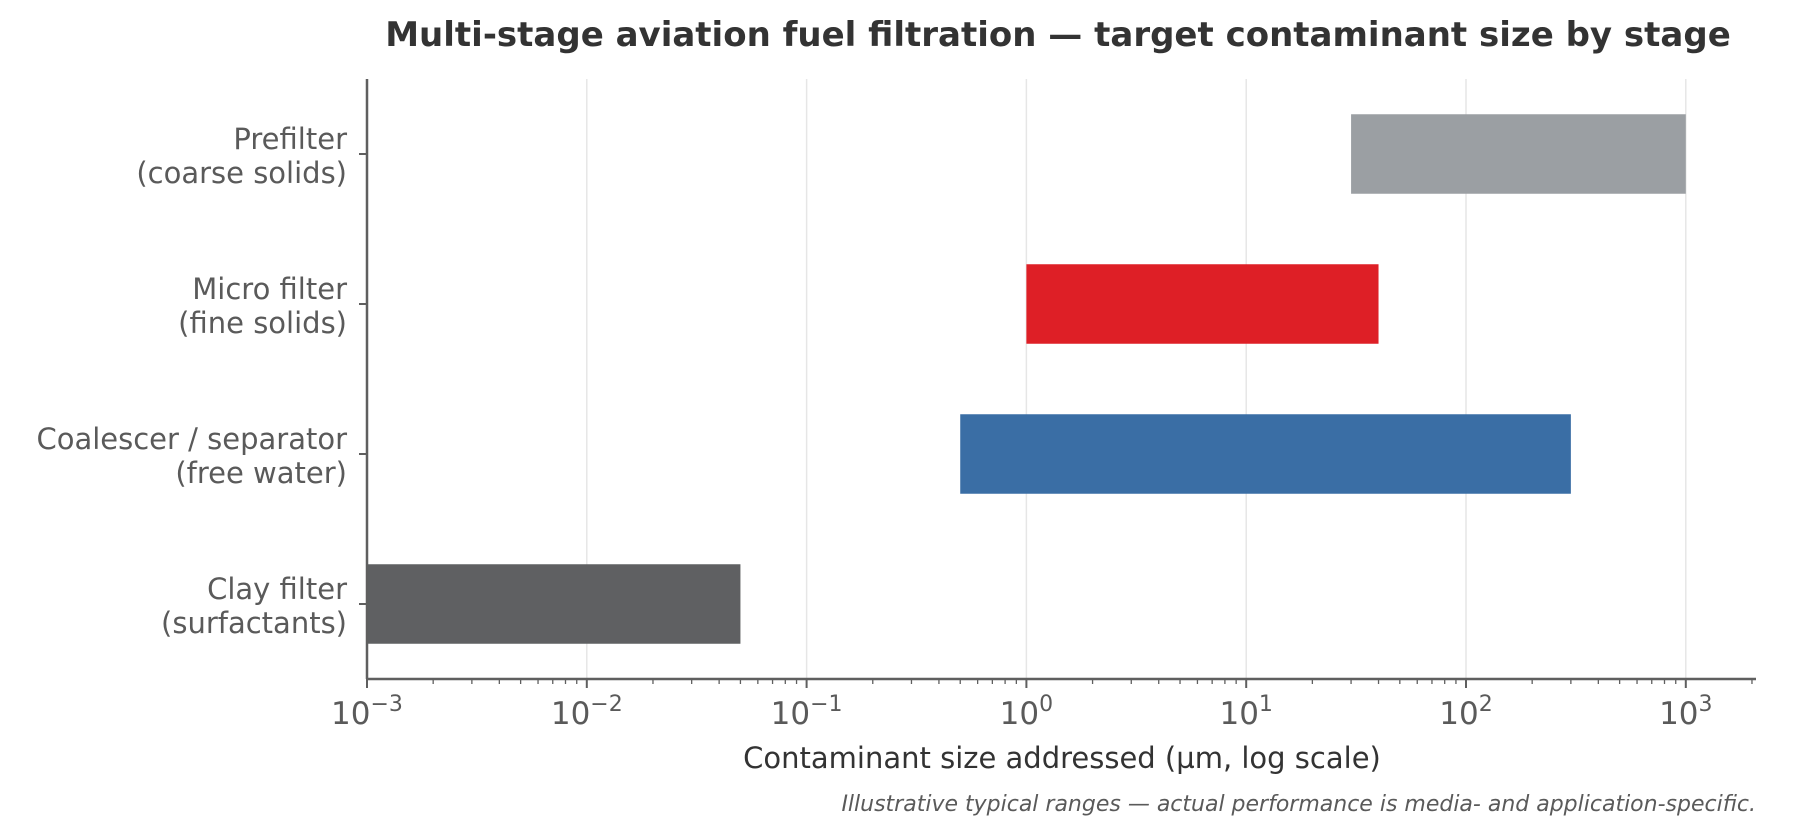 The image size is (1793, 832). What do you see at coordinates (269, 289) in the screenshot?
I see `category-label: Micro filter` at bounding box center [269, 289].